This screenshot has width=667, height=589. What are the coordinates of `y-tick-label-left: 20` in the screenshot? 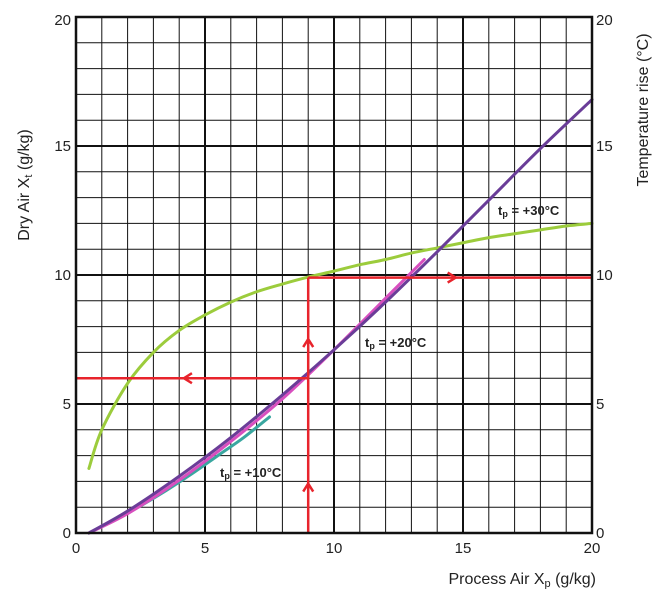 It's located at (62, 20).